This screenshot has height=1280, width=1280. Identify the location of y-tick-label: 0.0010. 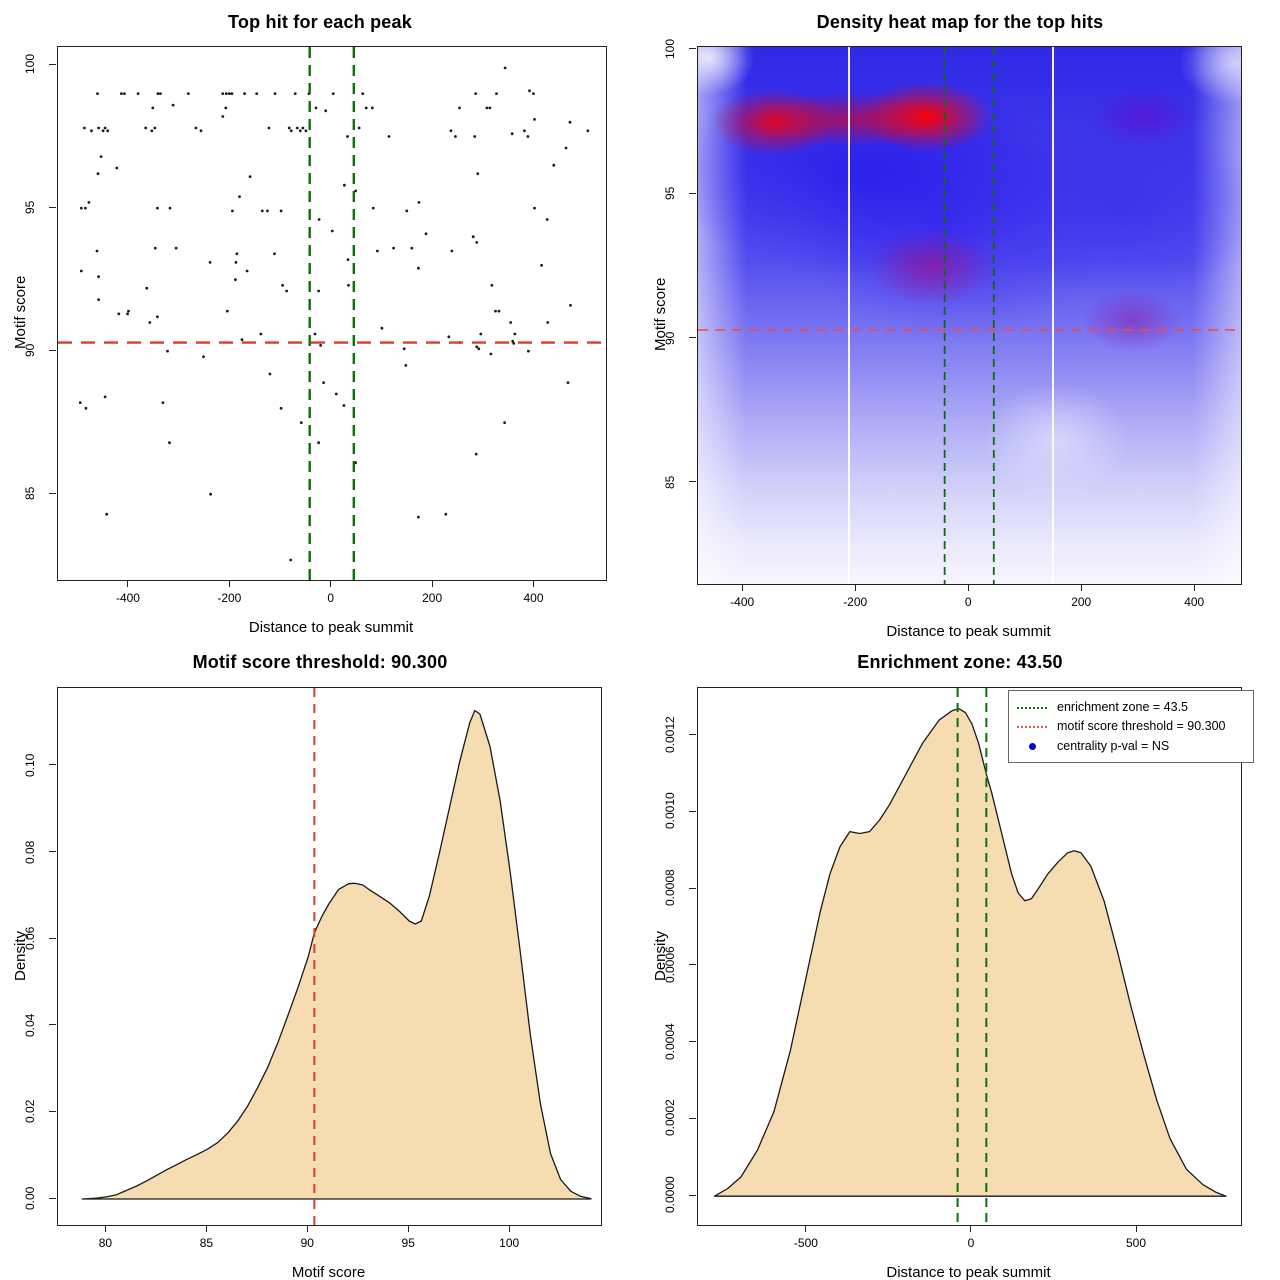
(670, 811).